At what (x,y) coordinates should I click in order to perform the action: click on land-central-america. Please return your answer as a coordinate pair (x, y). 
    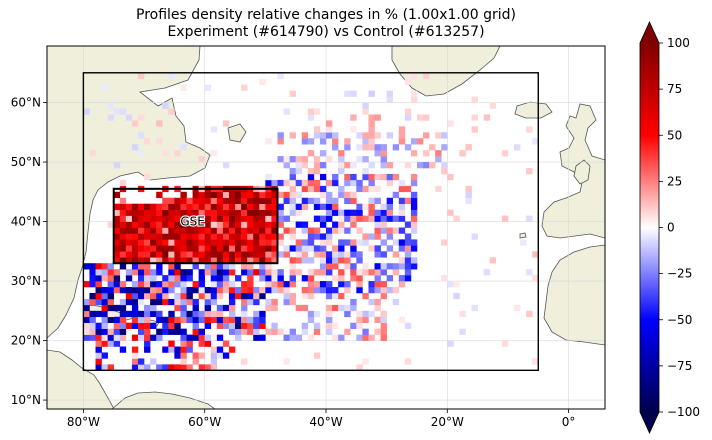
    Looking at the image, I should click on (81, 379).